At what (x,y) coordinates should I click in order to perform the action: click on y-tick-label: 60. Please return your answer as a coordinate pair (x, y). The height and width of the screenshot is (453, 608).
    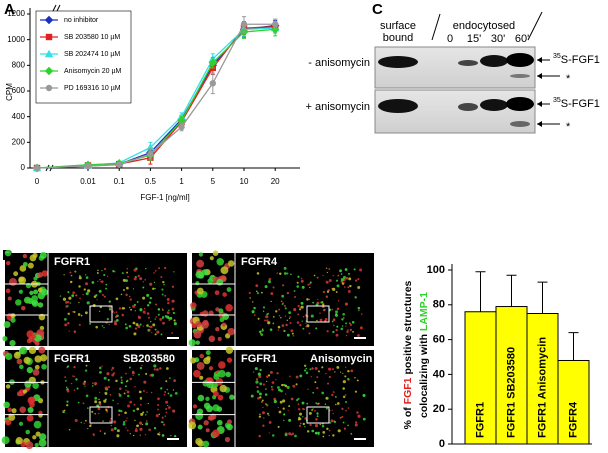
    Looking at the image, I should click on (439, 340).